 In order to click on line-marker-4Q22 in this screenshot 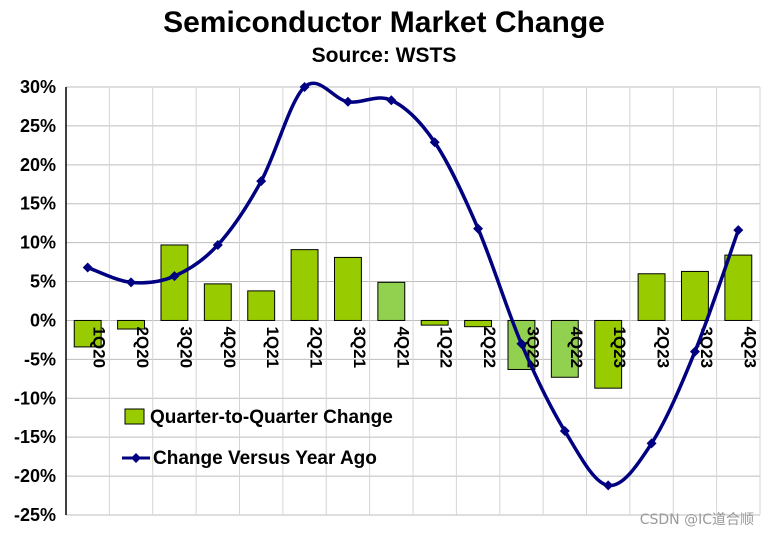, I will do `click(564, 430)`.